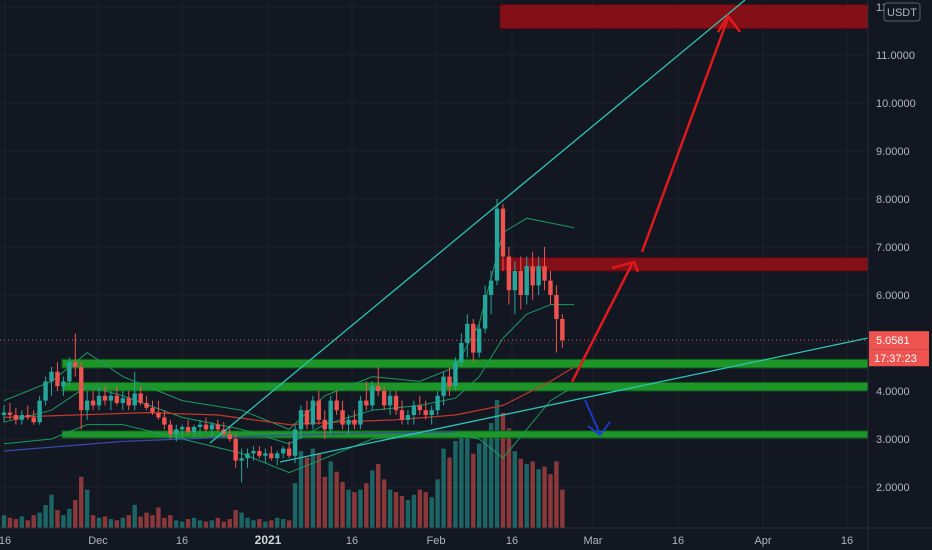 The height and width of the screenshot is (550, 932). Describe the element at coordinates (574, 400) in the screenshot. I see `trendline-lower` at that location.